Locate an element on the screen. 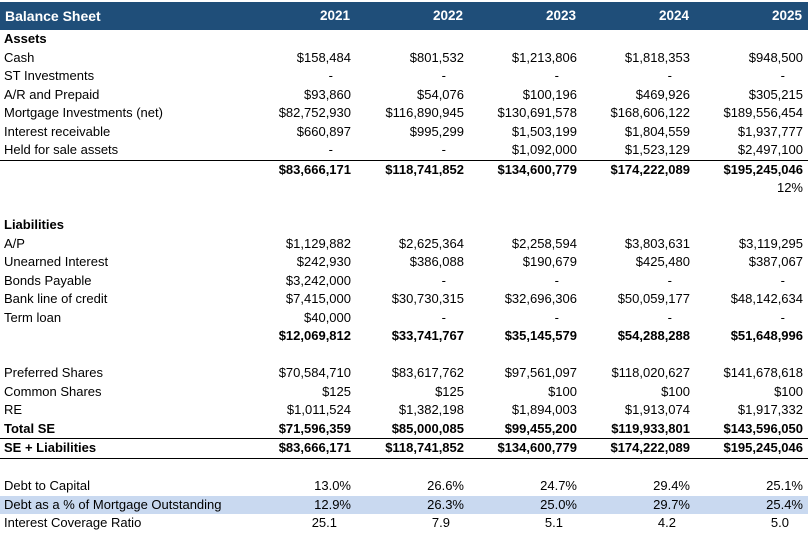 This screenshot has height=534, width=808. row-label-cell: Liabilities is located at coordinates (34, 224).